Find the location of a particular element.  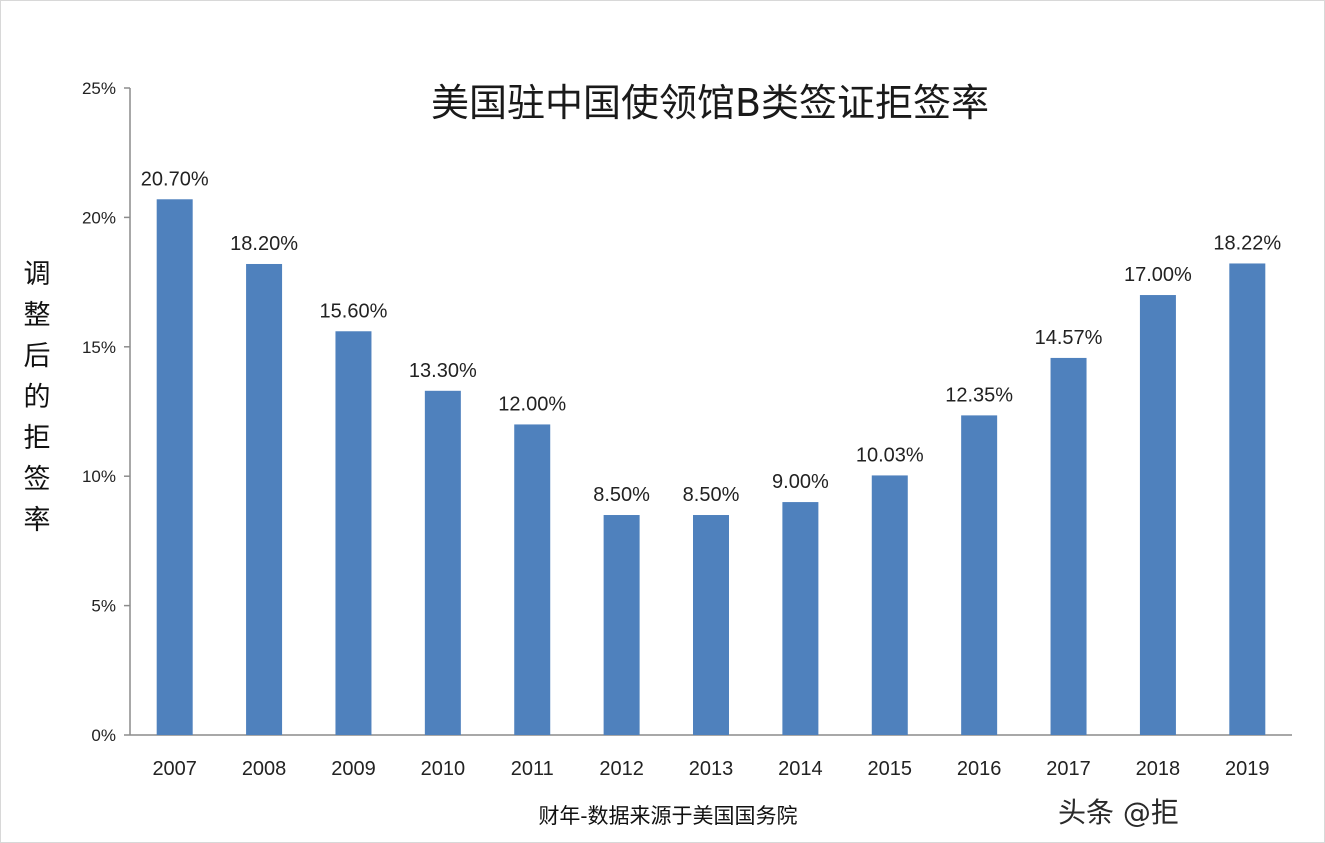

data-label-2013: 8.50% is located at coordinates (711, 495).